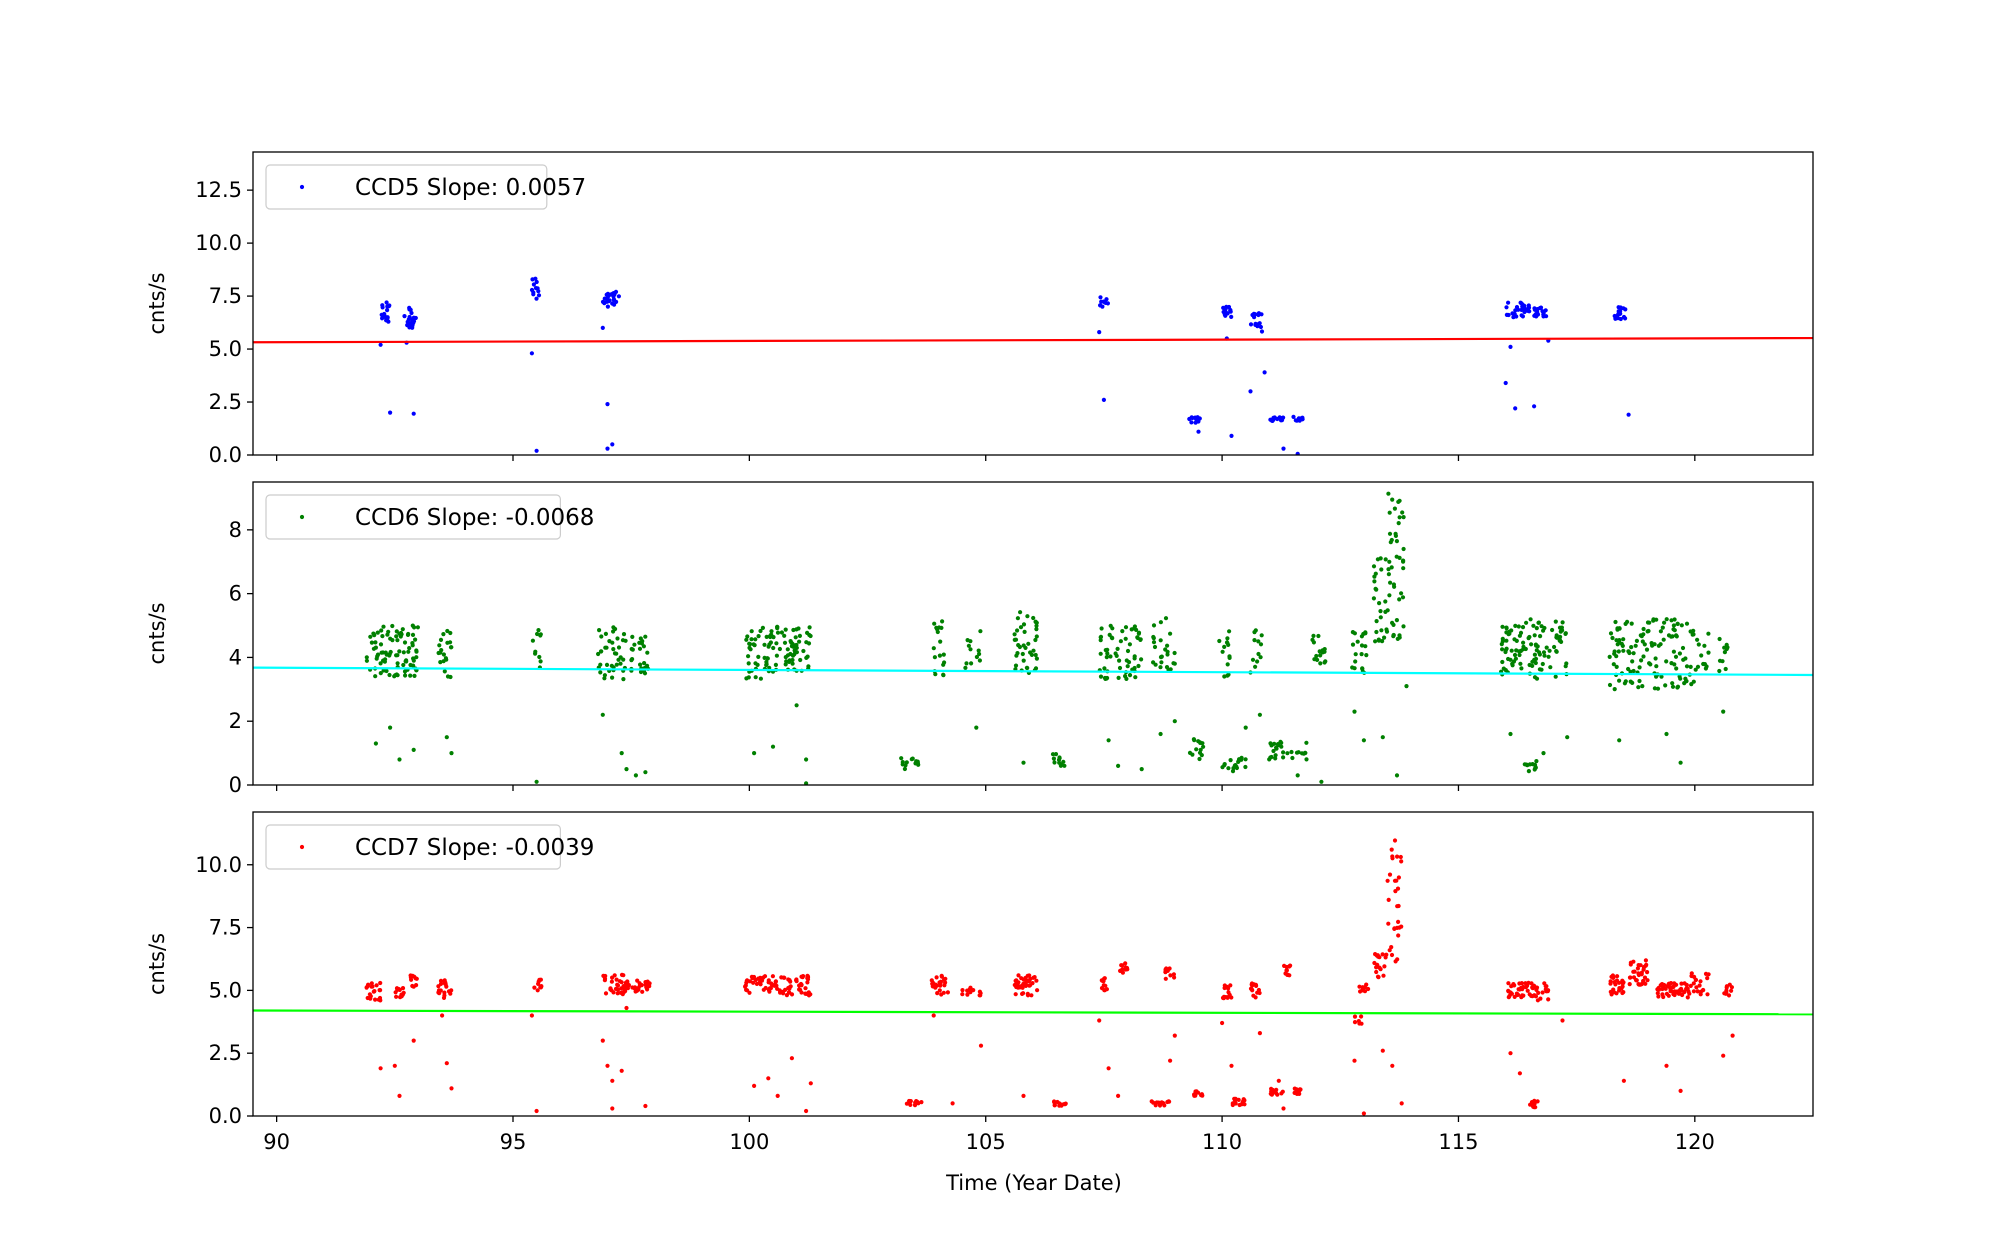 The width and height of the screenshot is (2000, 1248). Describe the element at coordinates (1033, 365) in the screenshot. I see `data-layer` at that location.